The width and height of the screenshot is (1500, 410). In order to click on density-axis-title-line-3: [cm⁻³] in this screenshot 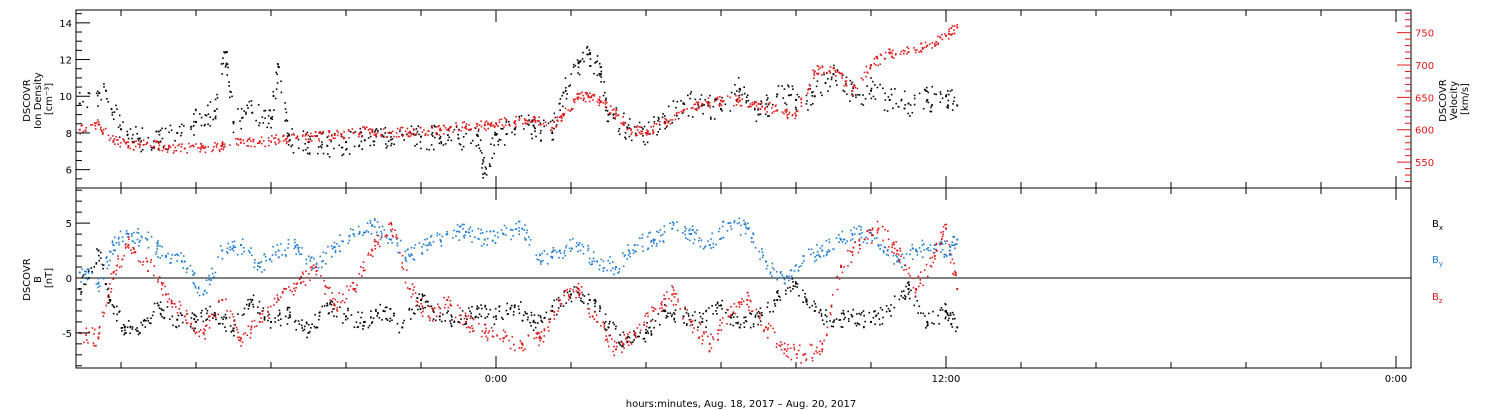, I will do `click(49, 99)`.